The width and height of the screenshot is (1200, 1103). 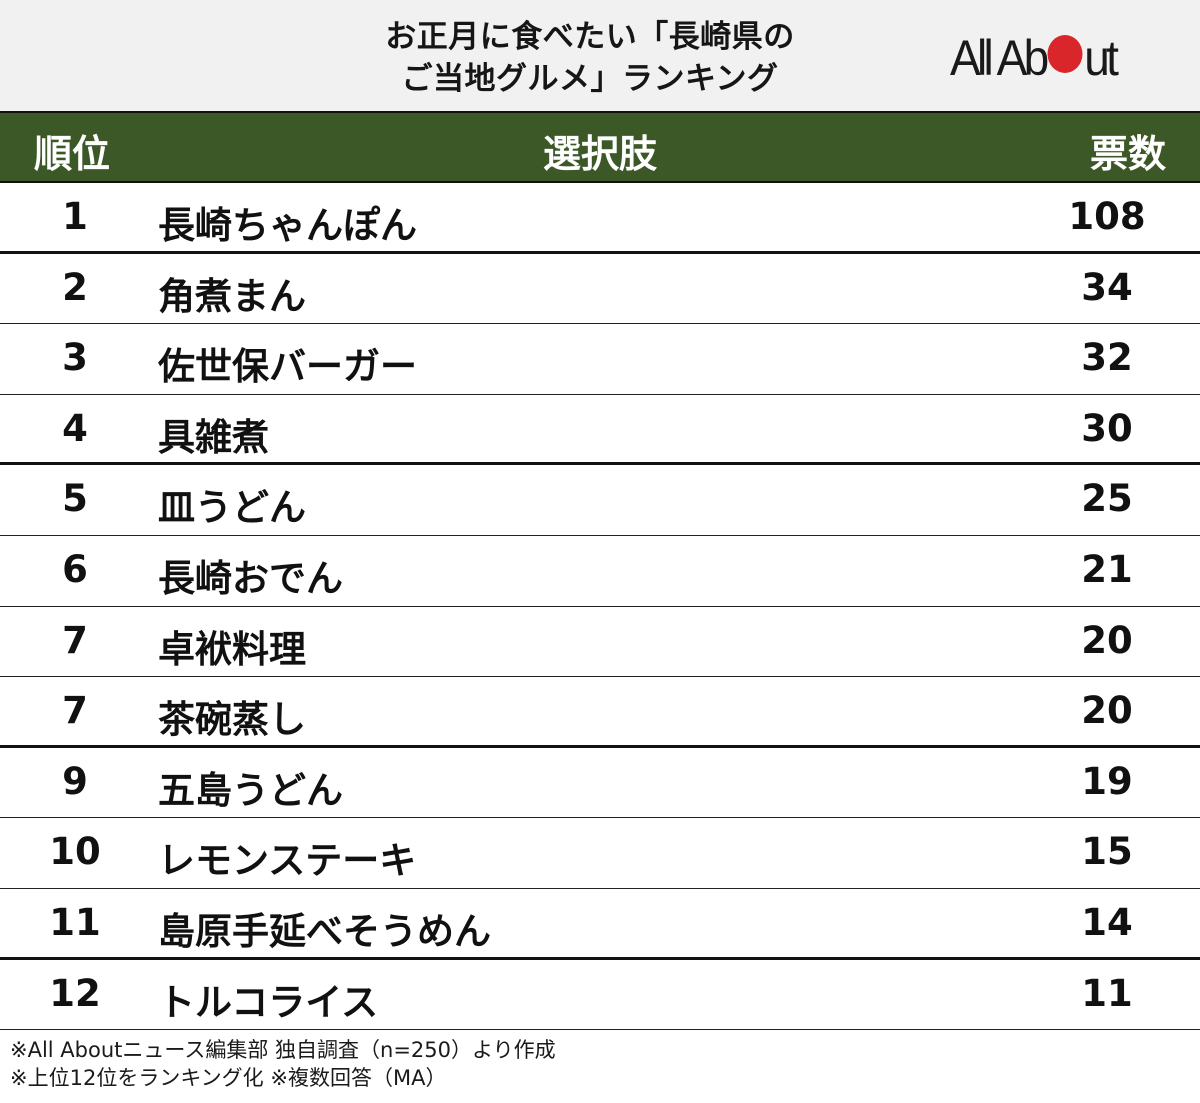 What do you see at coordinates (600, 359) in the screenshot?
I see `table-row: 3 佐世保バーガー 32` at bounding box center [600, 359].